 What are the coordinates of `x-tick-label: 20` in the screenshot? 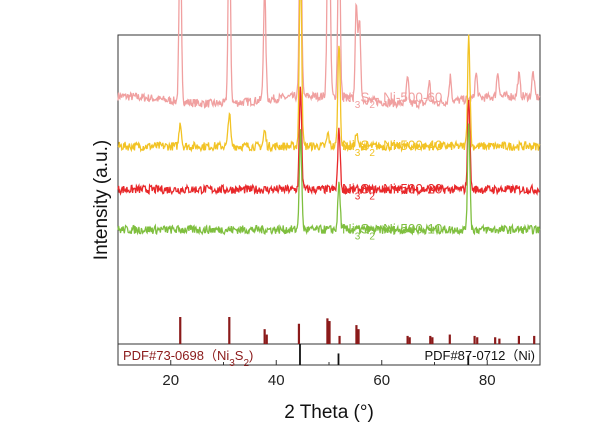 It's located at (170, 380).